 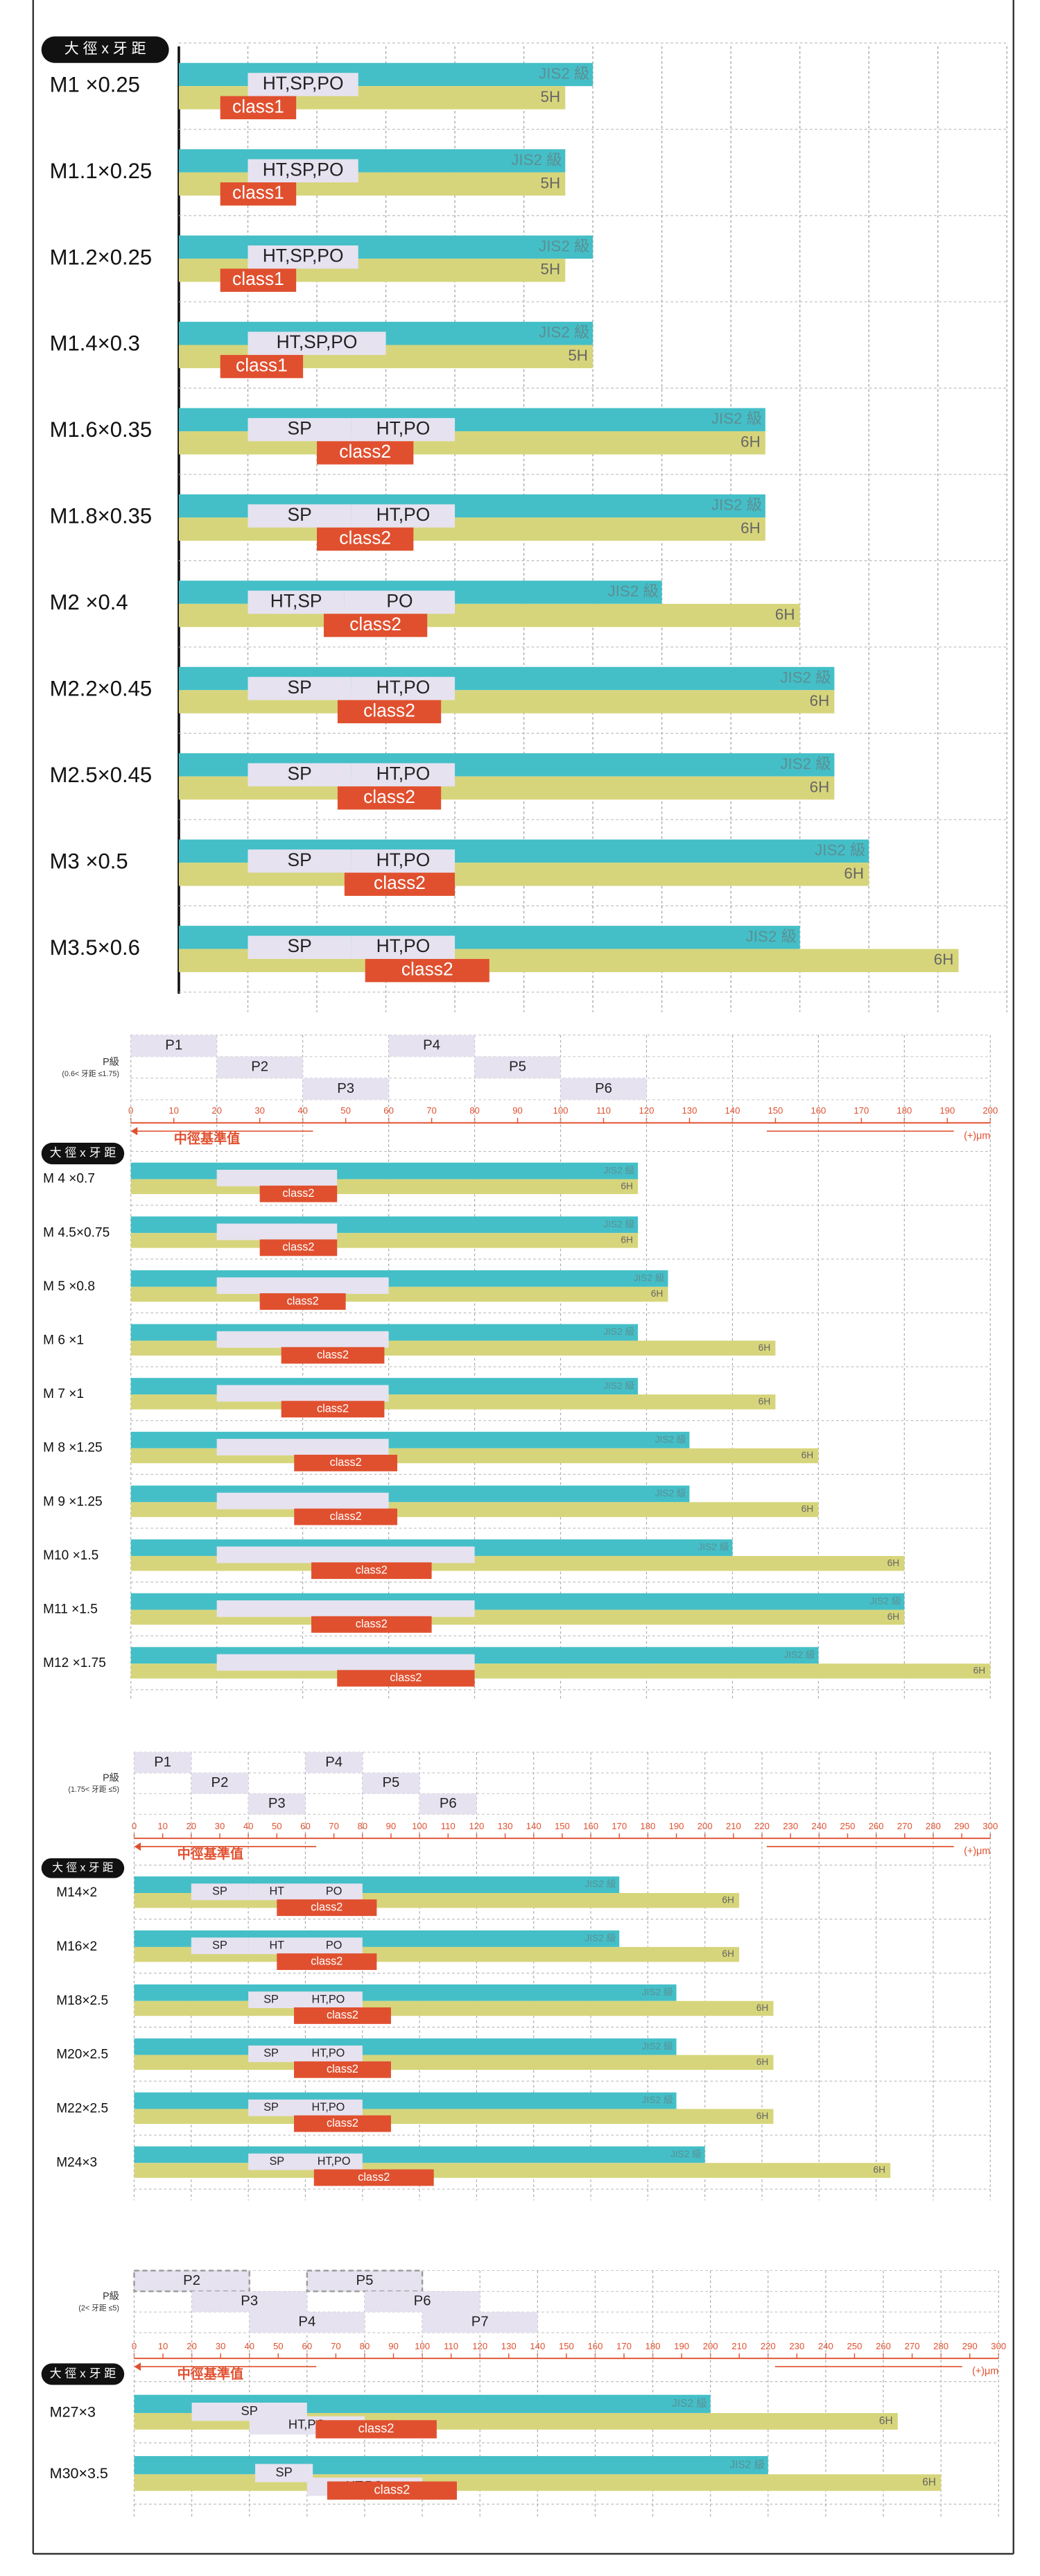 I want to click on header-label: 大 徑 x 牙 距, so click(x=83, y=1152).